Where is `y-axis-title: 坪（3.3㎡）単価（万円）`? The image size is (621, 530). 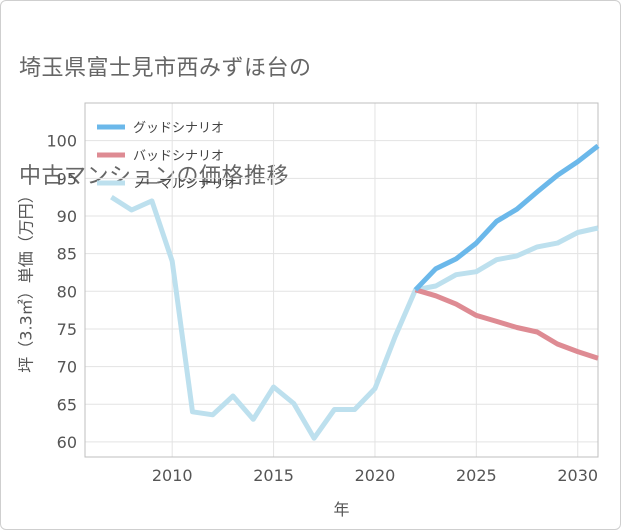
y-axis-title: 坪（3.3㎡）単価（万円） is located at coordinates (26, 279).